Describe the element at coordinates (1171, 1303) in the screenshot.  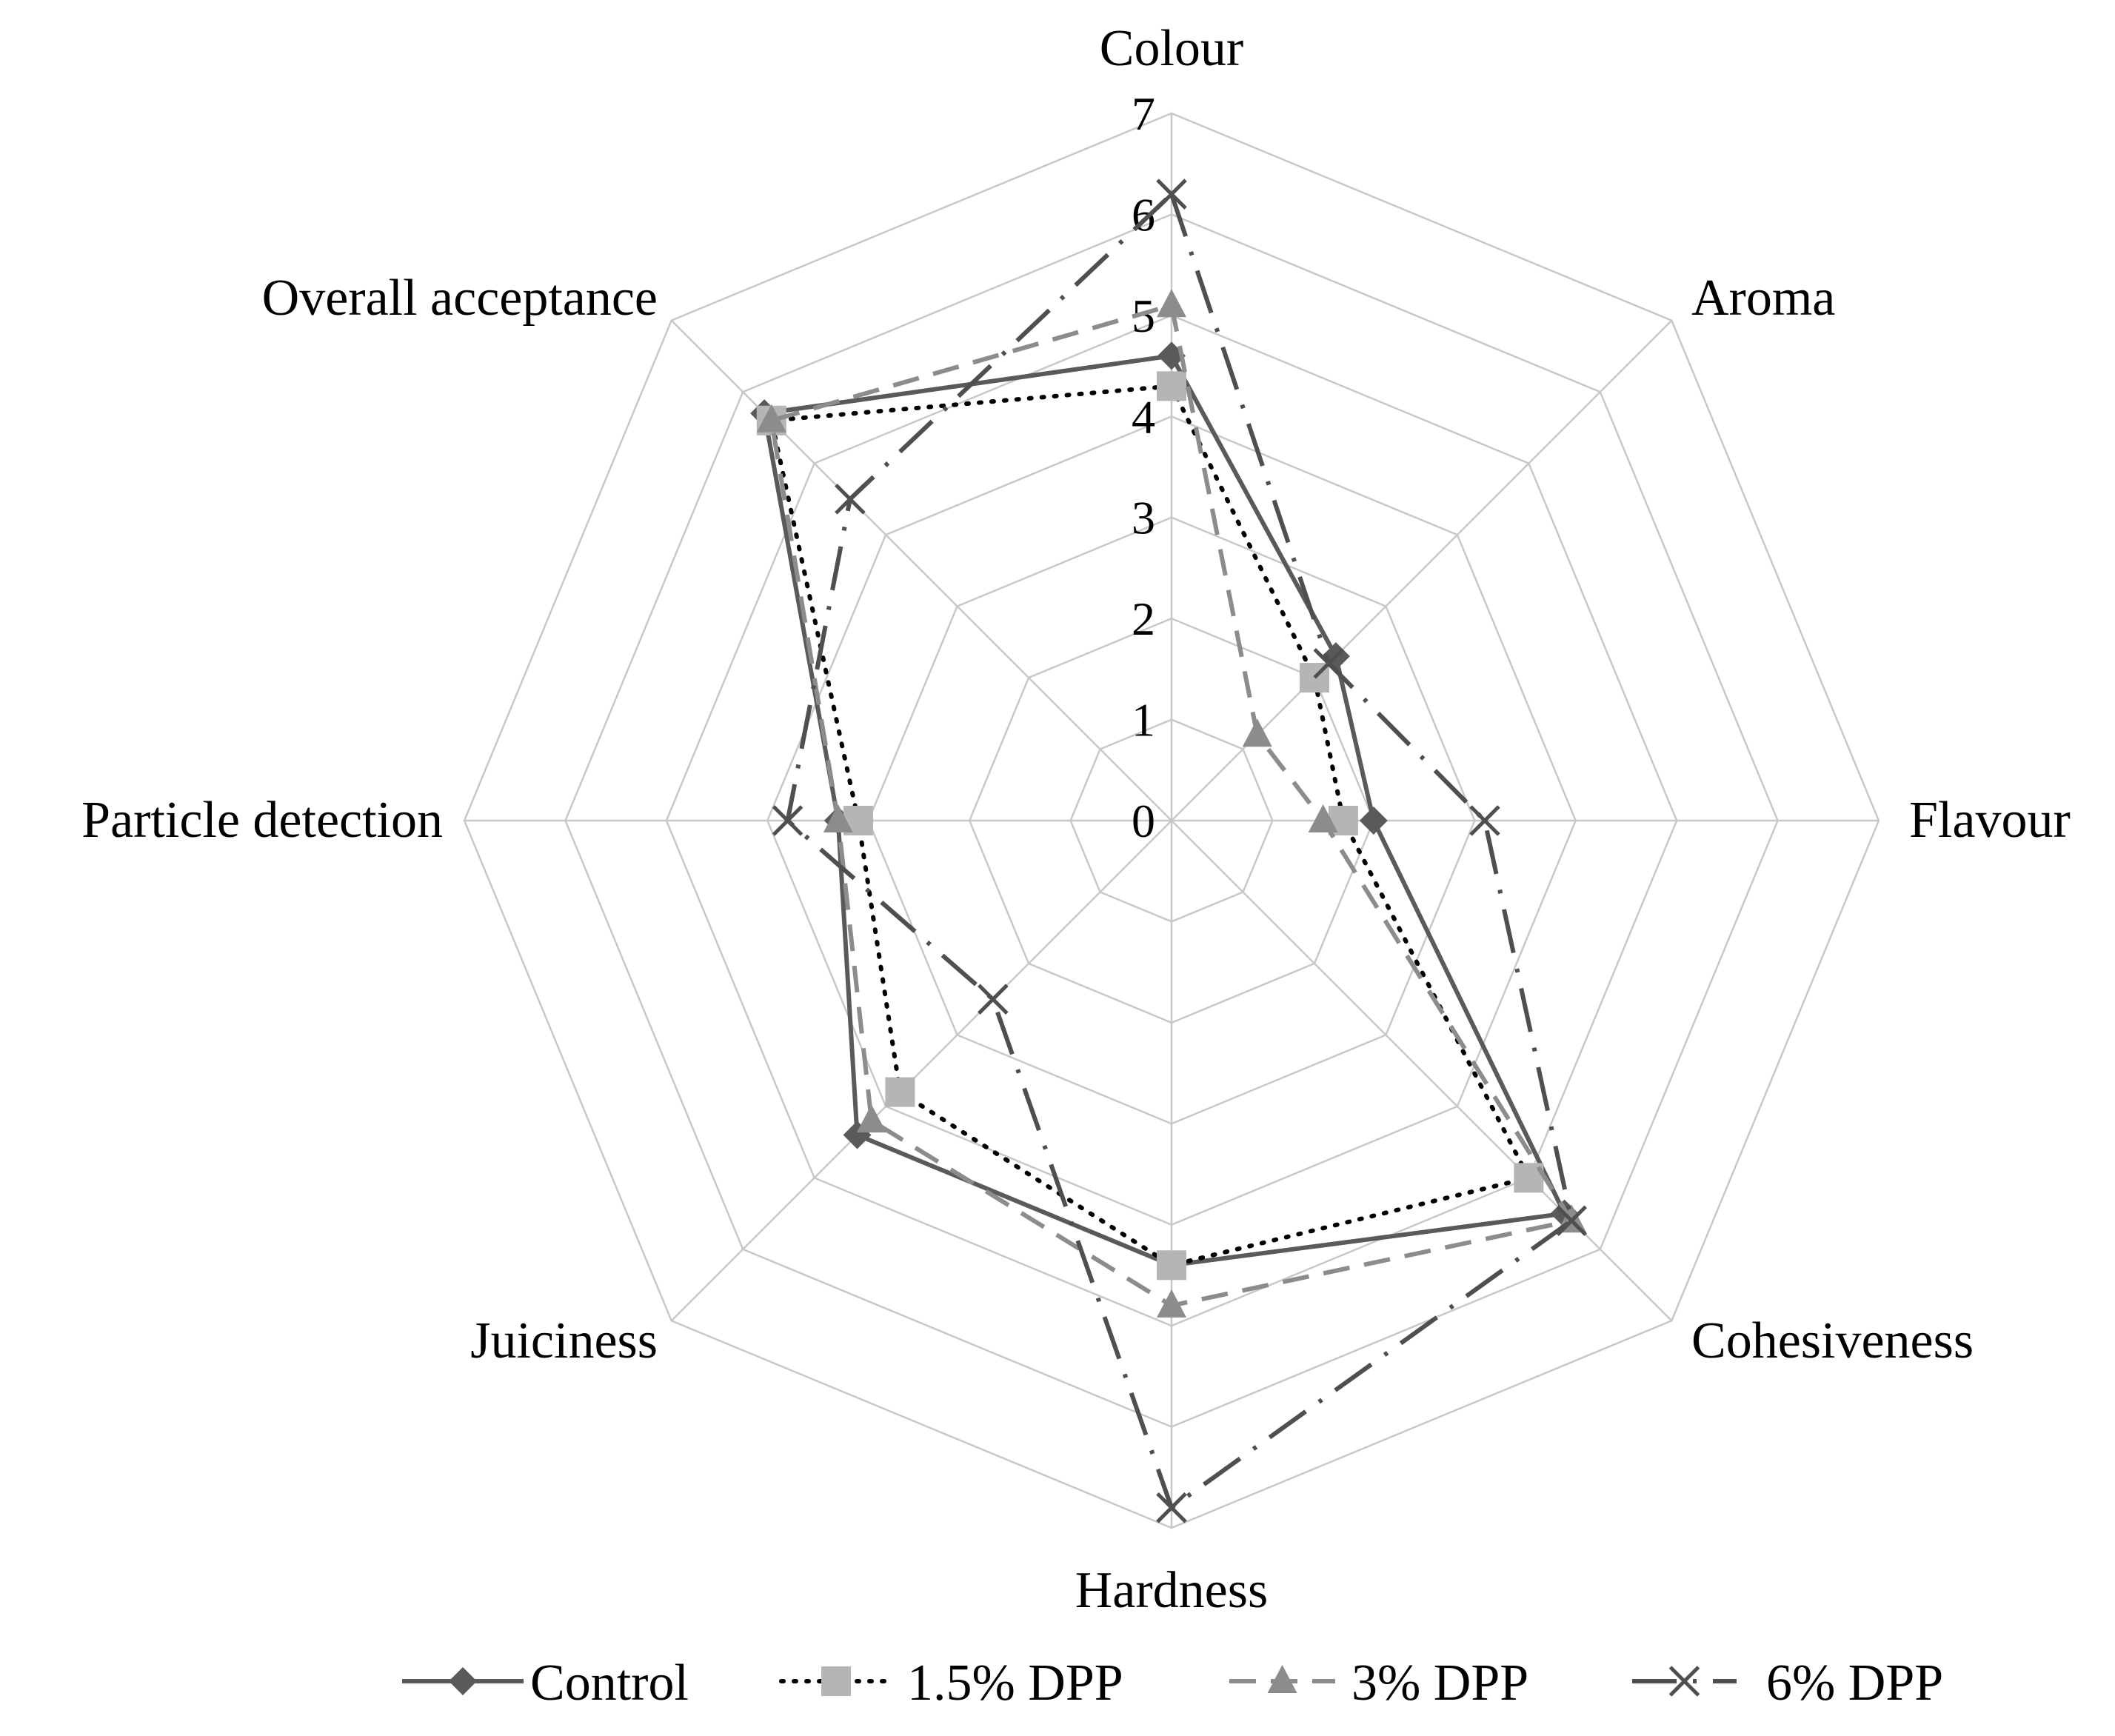
I see `point-3-dpp-hardness` at that location.